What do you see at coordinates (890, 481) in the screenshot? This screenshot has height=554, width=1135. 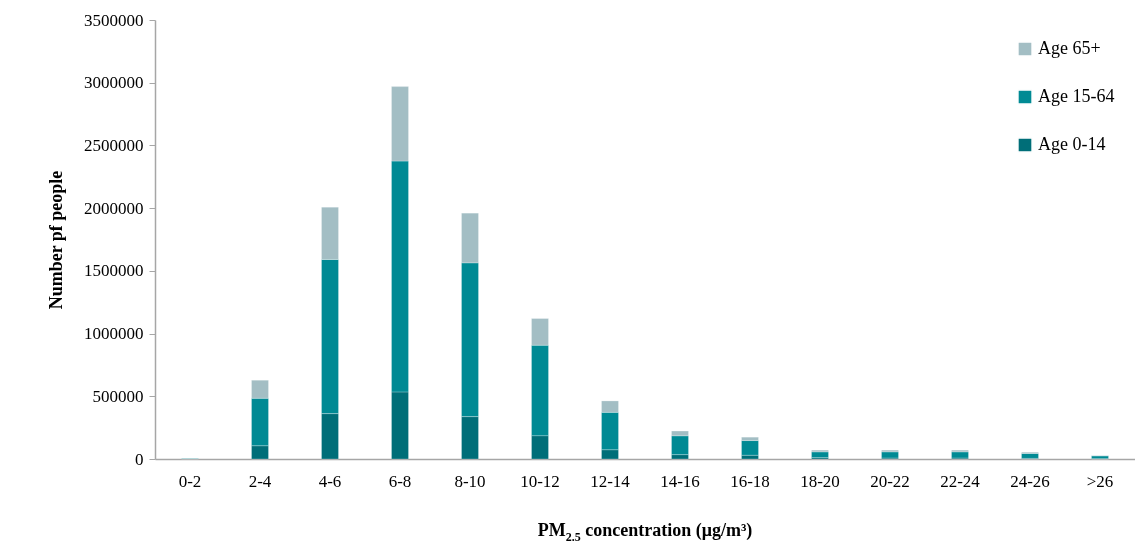 I see `x-tick-label: 20-22` at bounding box center [890, 481].